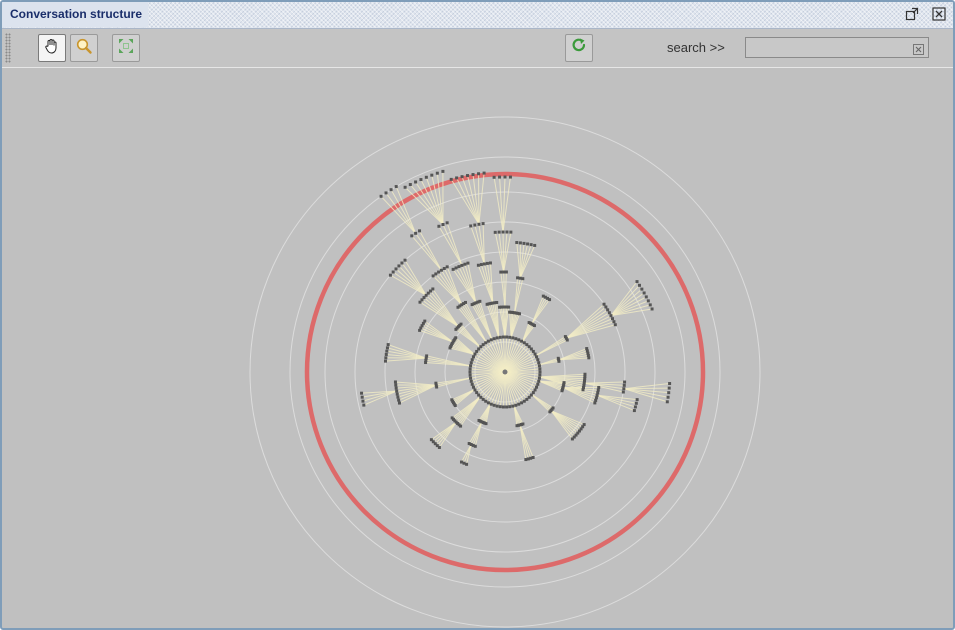  I want to click on zoom-tool-button, so click(84, 48).